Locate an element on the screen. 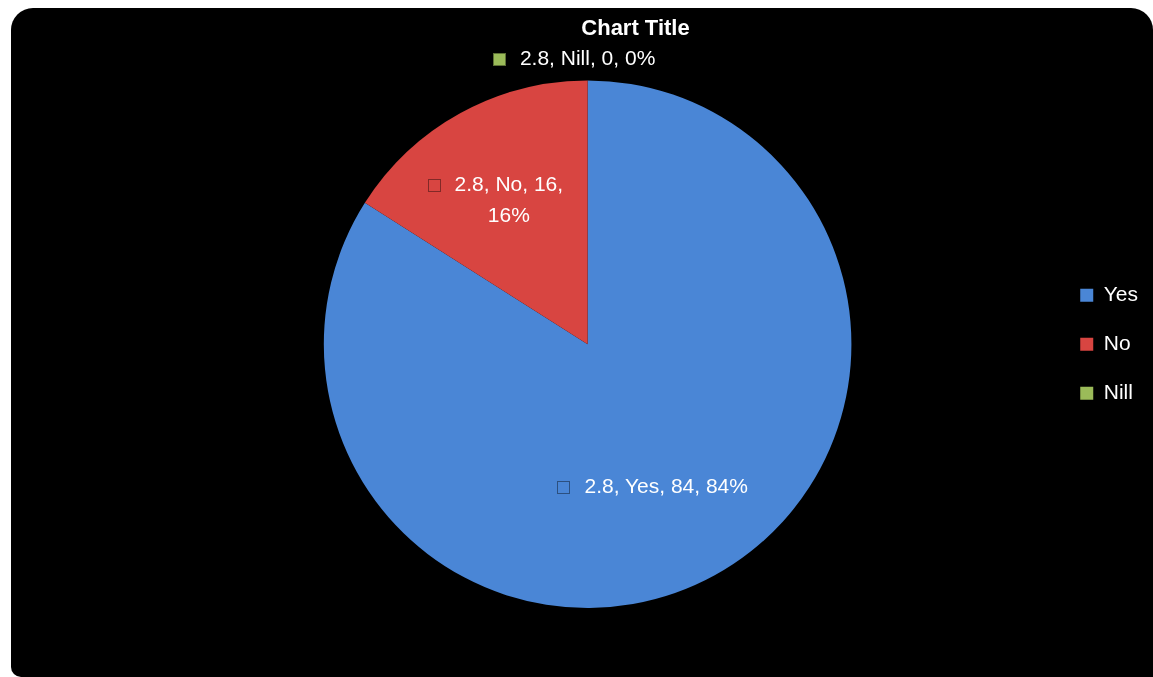 The image size is (1153, 677). legend-label: Yes is located at coordinates (1121, 293).